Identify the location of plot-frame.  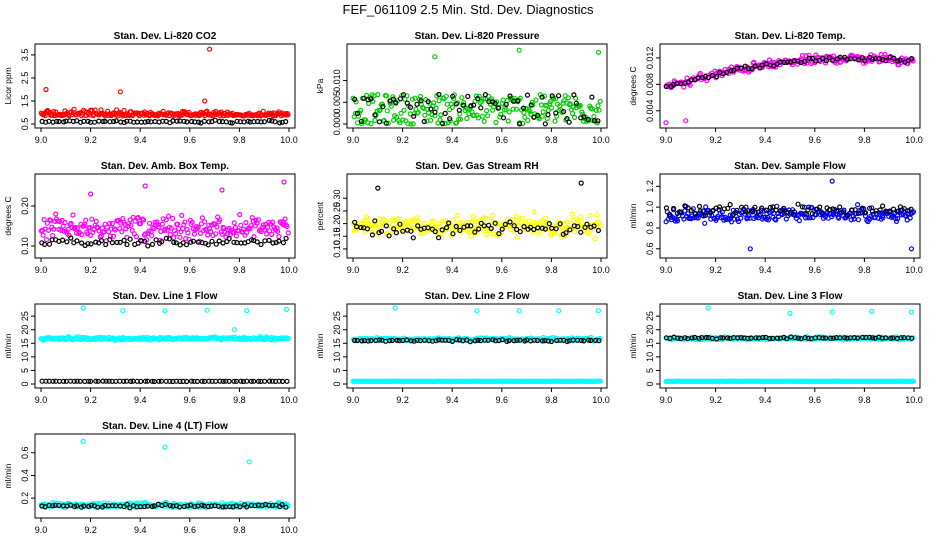
(165, 346).